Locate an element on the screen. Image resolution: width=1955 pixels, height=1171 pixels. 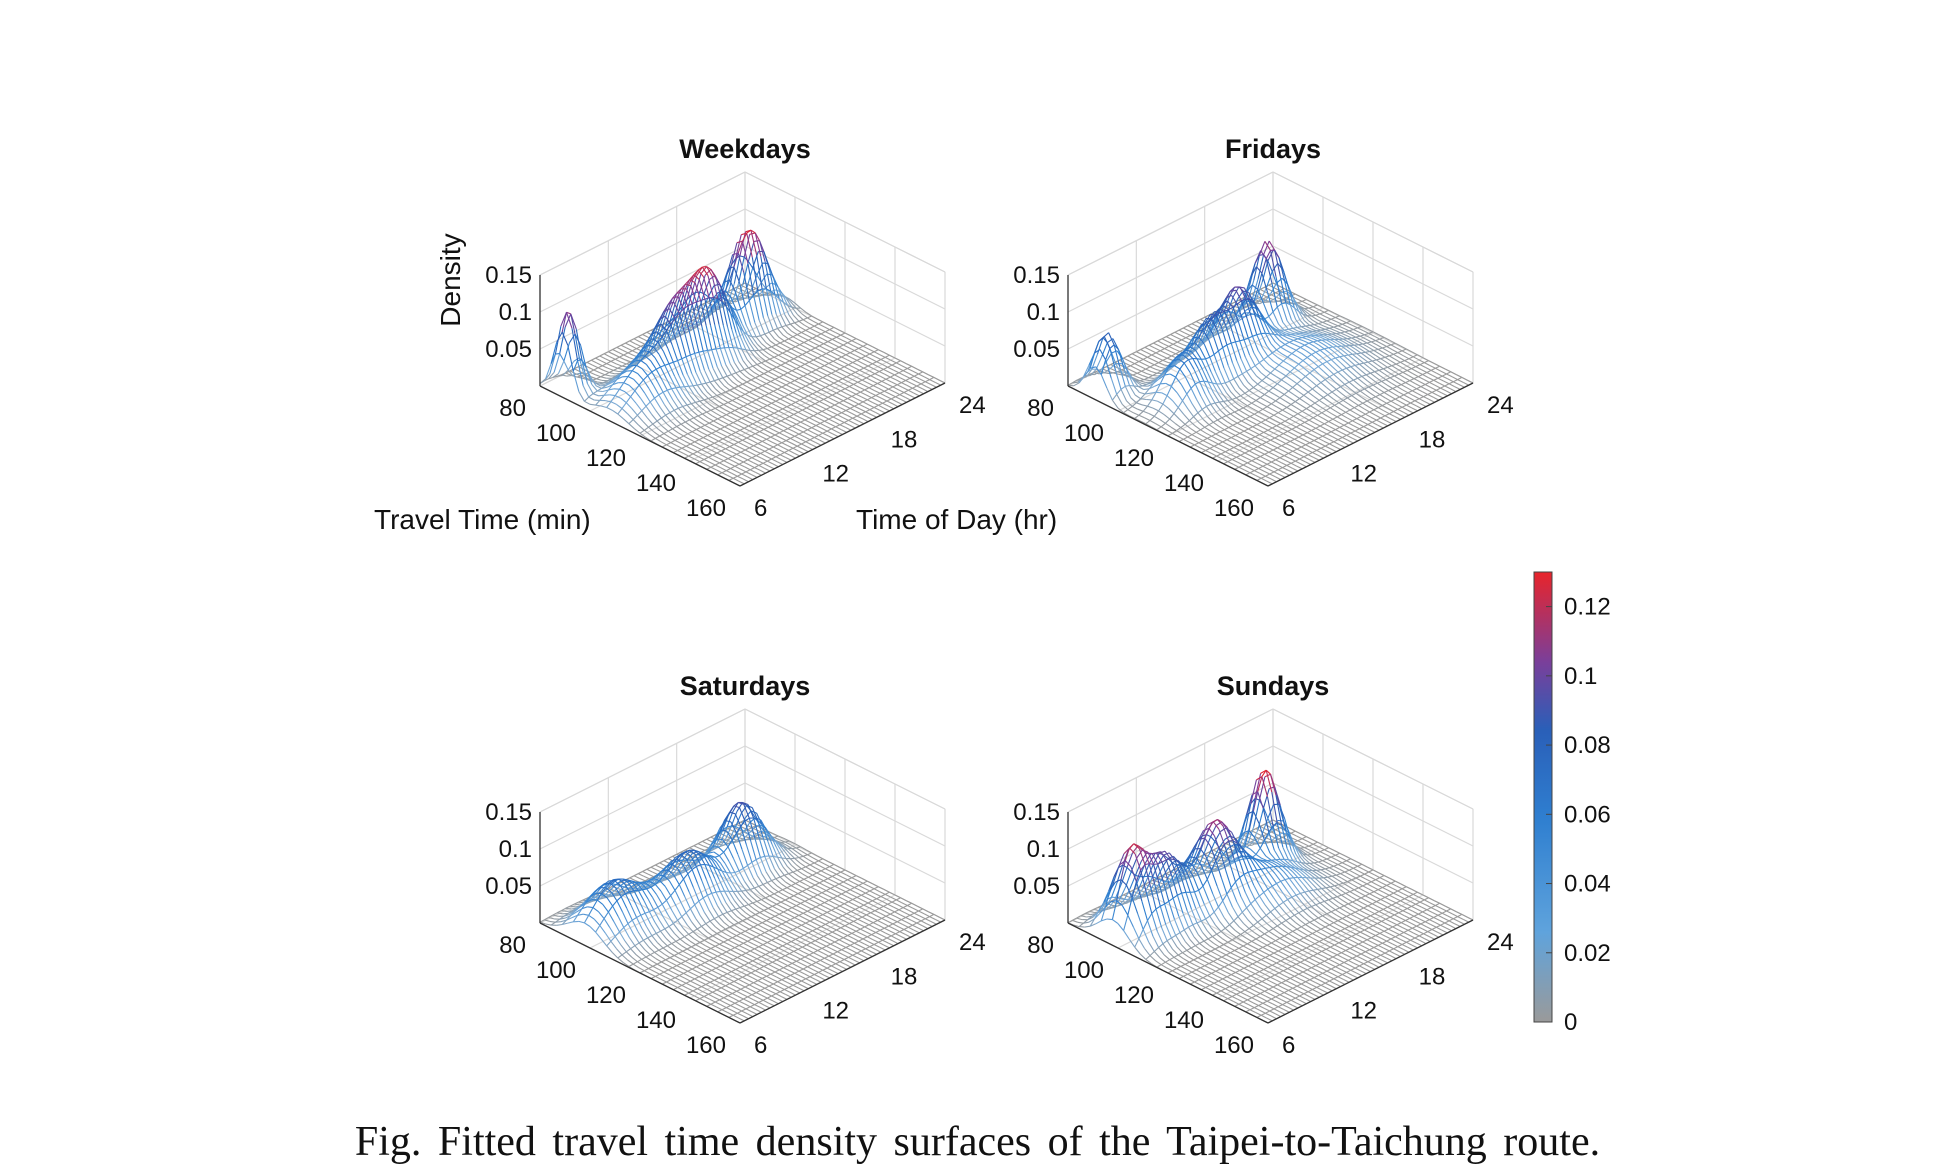
panel-title: Weekdays is located at coordinates (745, 149).